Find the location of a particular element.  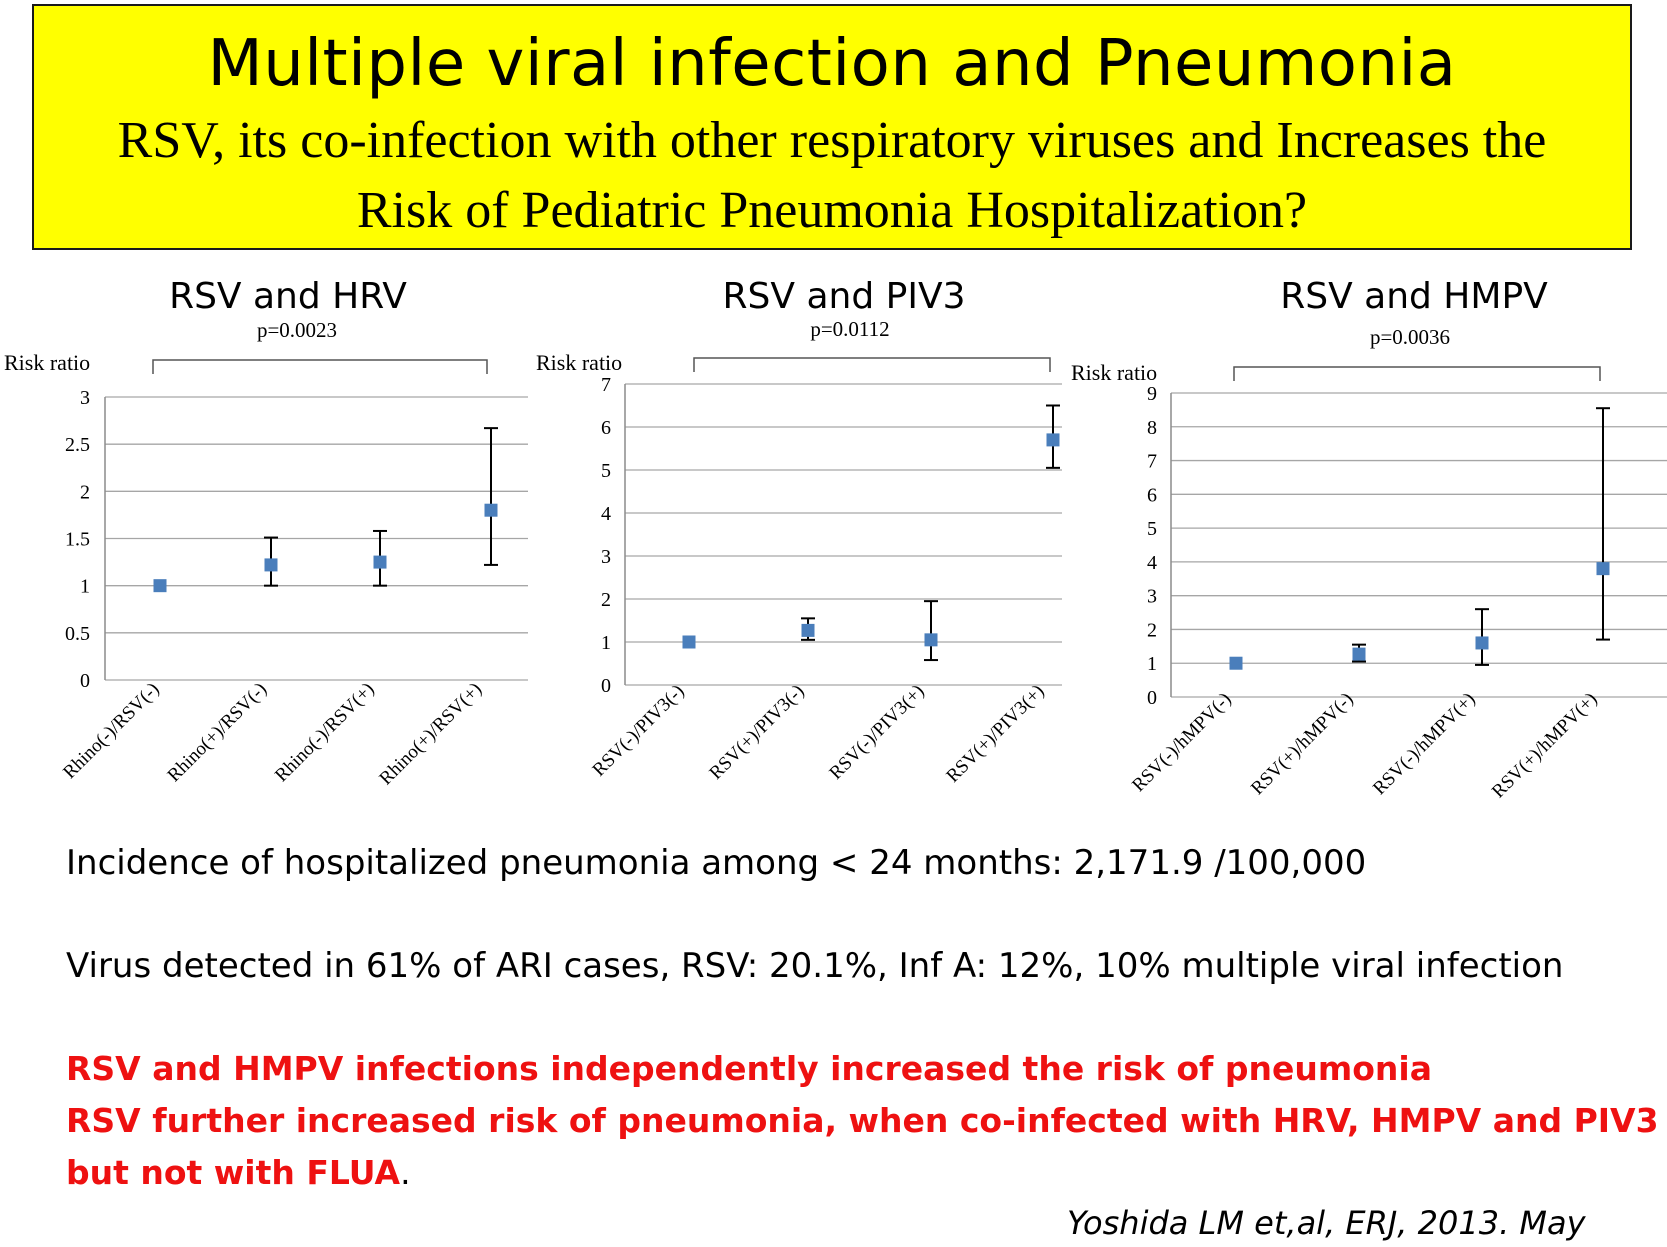

chart-2-y-tick-label: 7 is located at coordinates (606, 385).